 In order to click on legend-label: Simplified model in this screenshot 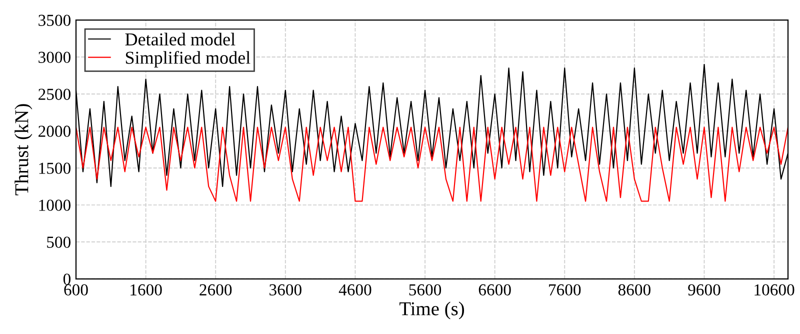, I will do `click(188, 59)`.